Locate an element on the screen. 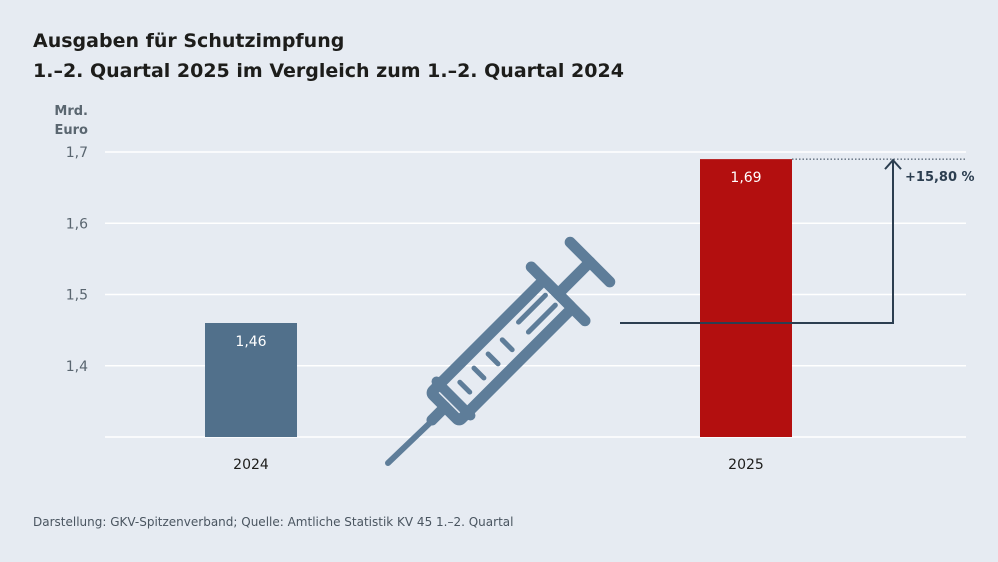 The height and width of the screenshot is (562, 998). x-tick-label: 2024 is located at coordinates (251, 465).